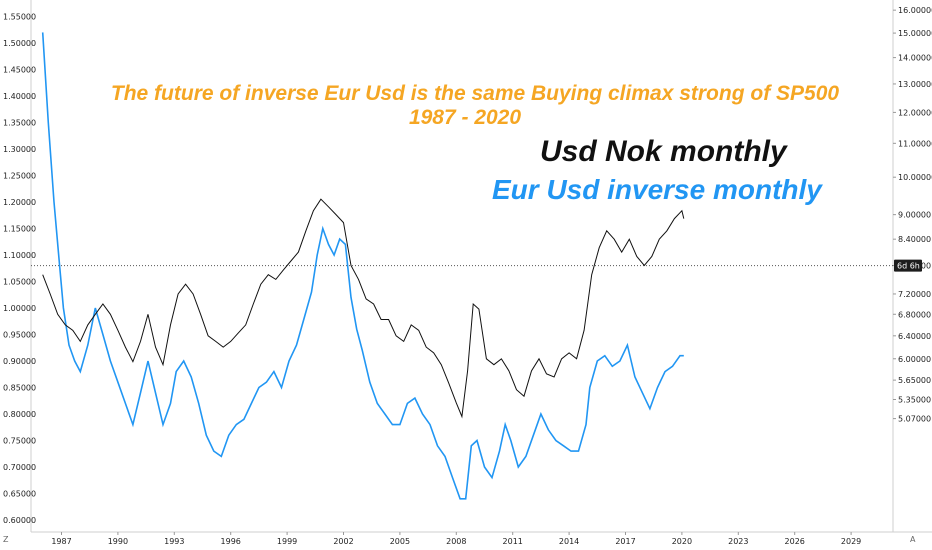  What do you see at coordinates (287, 541) in the screenshot?
I see `x-tick-label: 1999` at bounding box center [287, 541].